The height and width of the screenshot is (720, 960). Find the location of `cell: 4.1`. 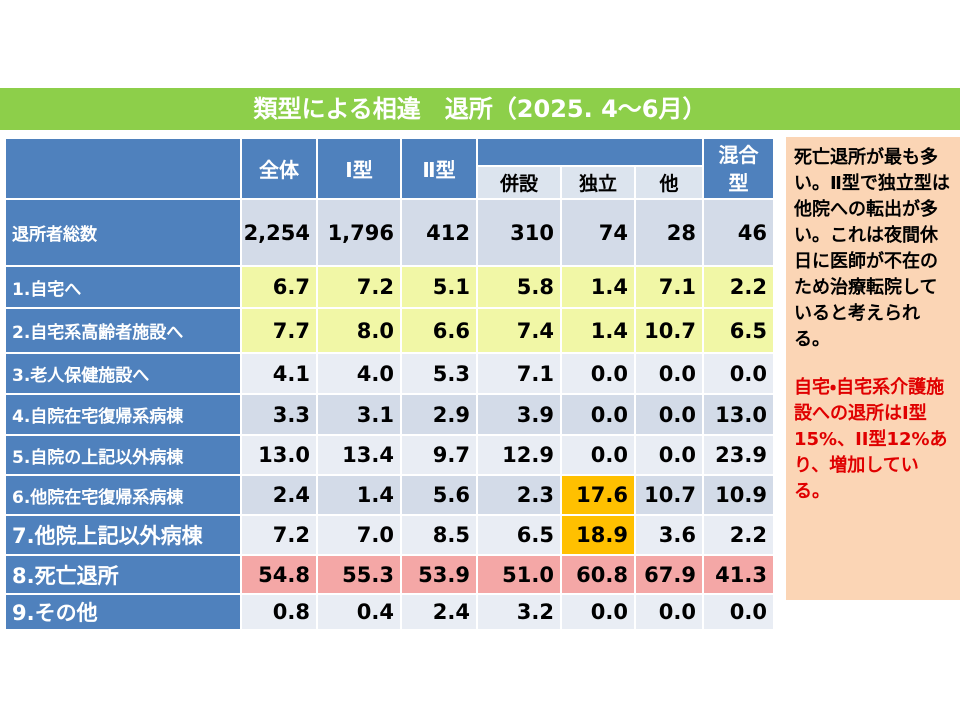

cell: 4.1 is located at coordinates (279, 373).